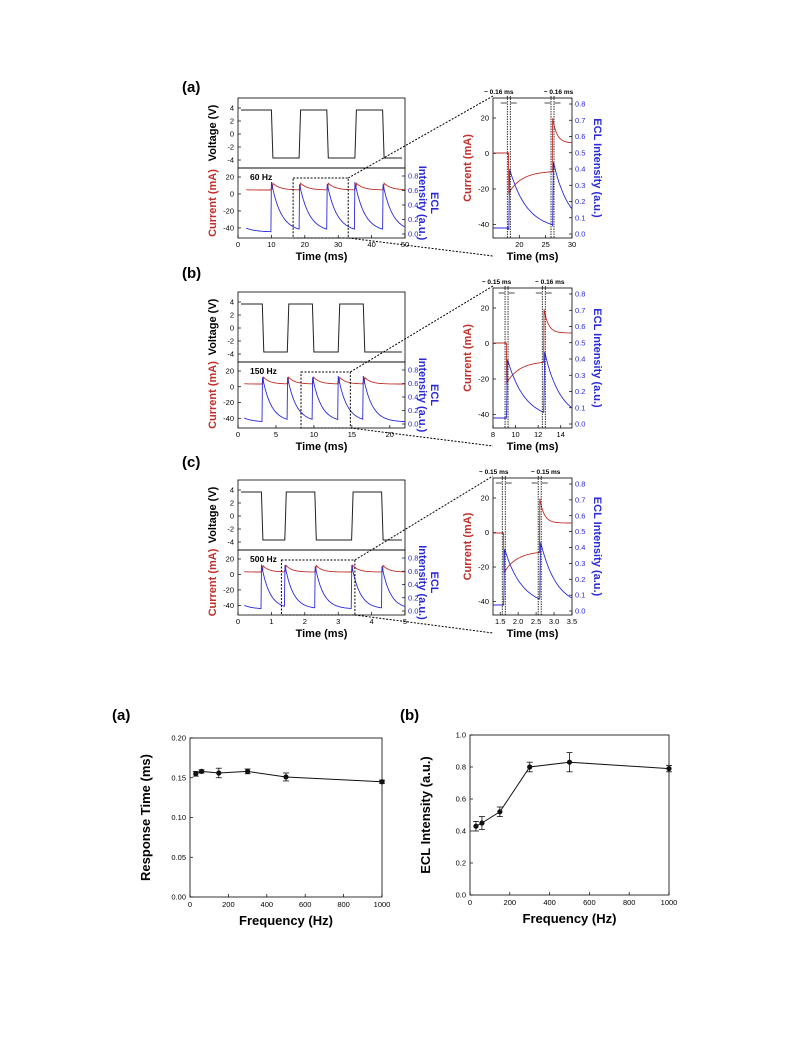 The image size is (793, 1057). I want to click on chart-x-tick-label: 600, so click(305, 904).